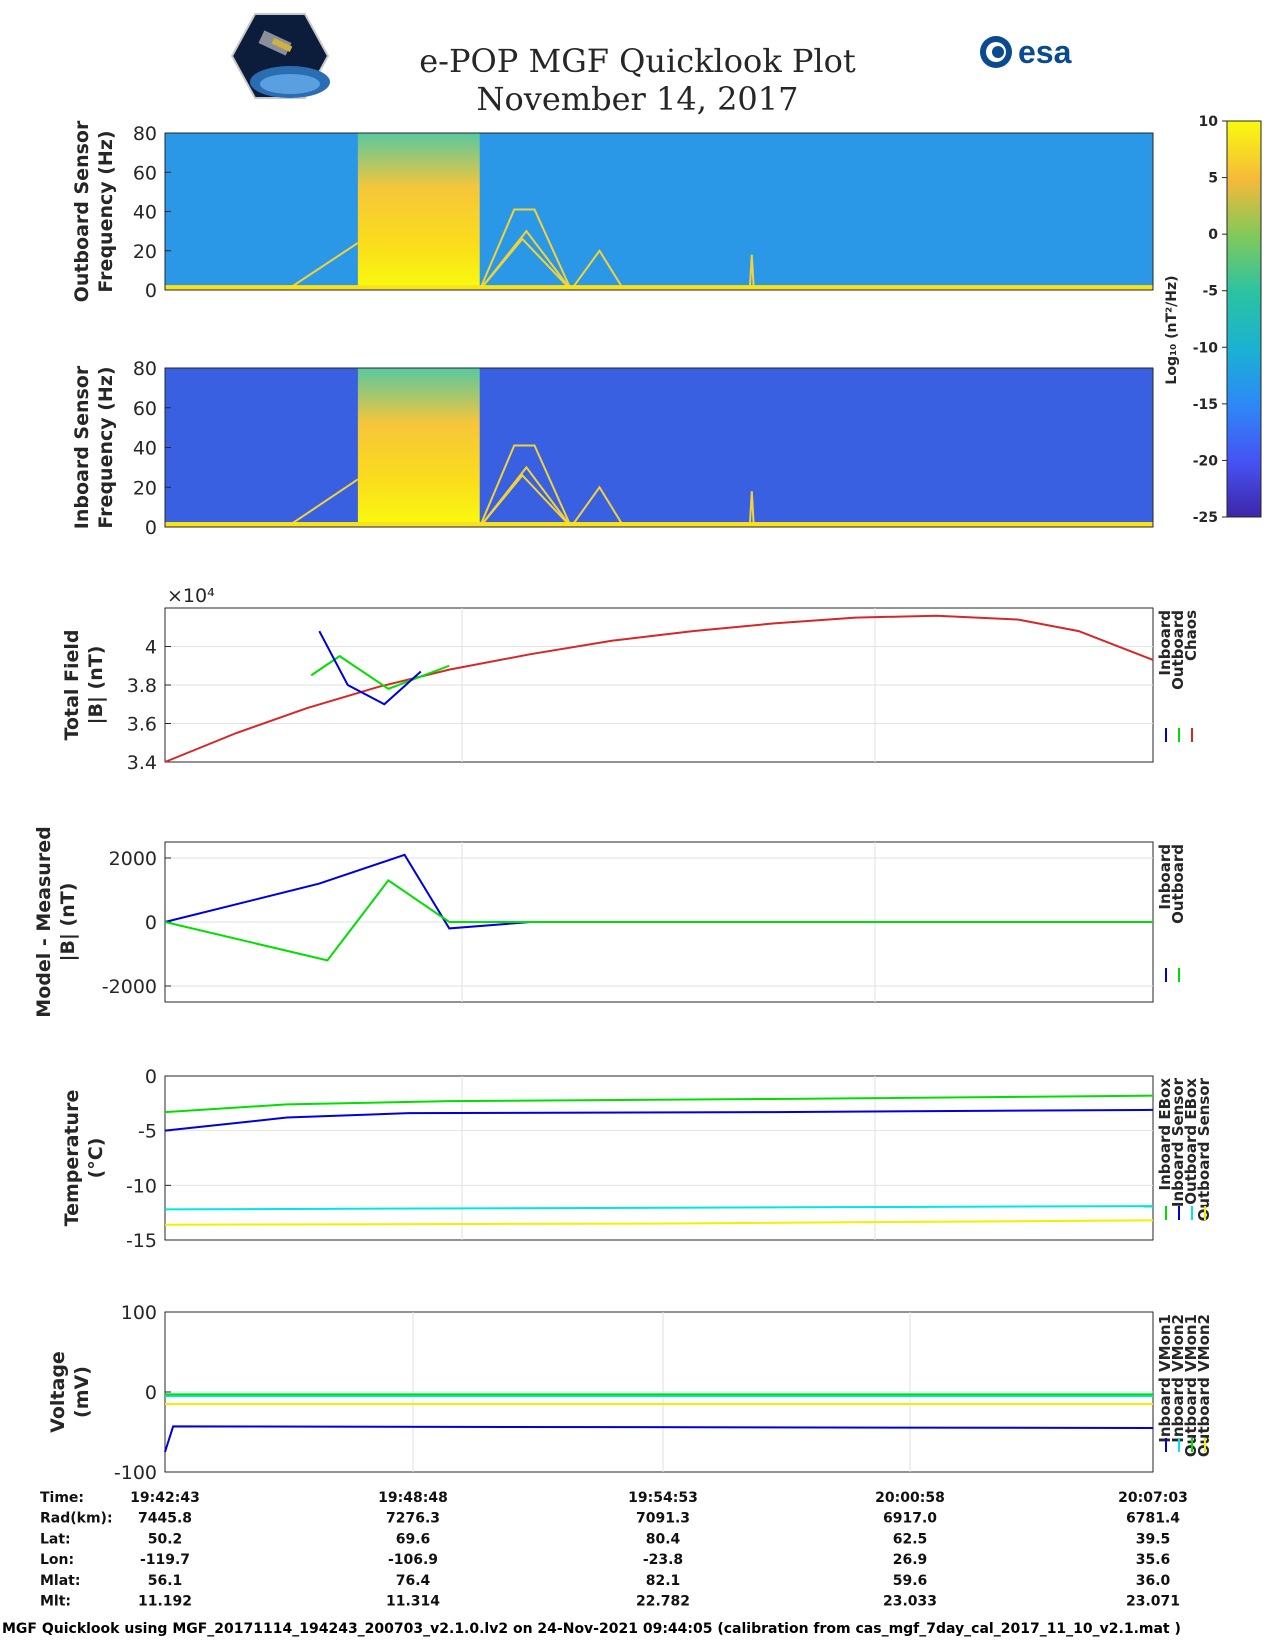  What do you see at coordinates (1191, 635) in the screenshot?
I see `legend-label: Chaos` at bounding box center [1191, 635].